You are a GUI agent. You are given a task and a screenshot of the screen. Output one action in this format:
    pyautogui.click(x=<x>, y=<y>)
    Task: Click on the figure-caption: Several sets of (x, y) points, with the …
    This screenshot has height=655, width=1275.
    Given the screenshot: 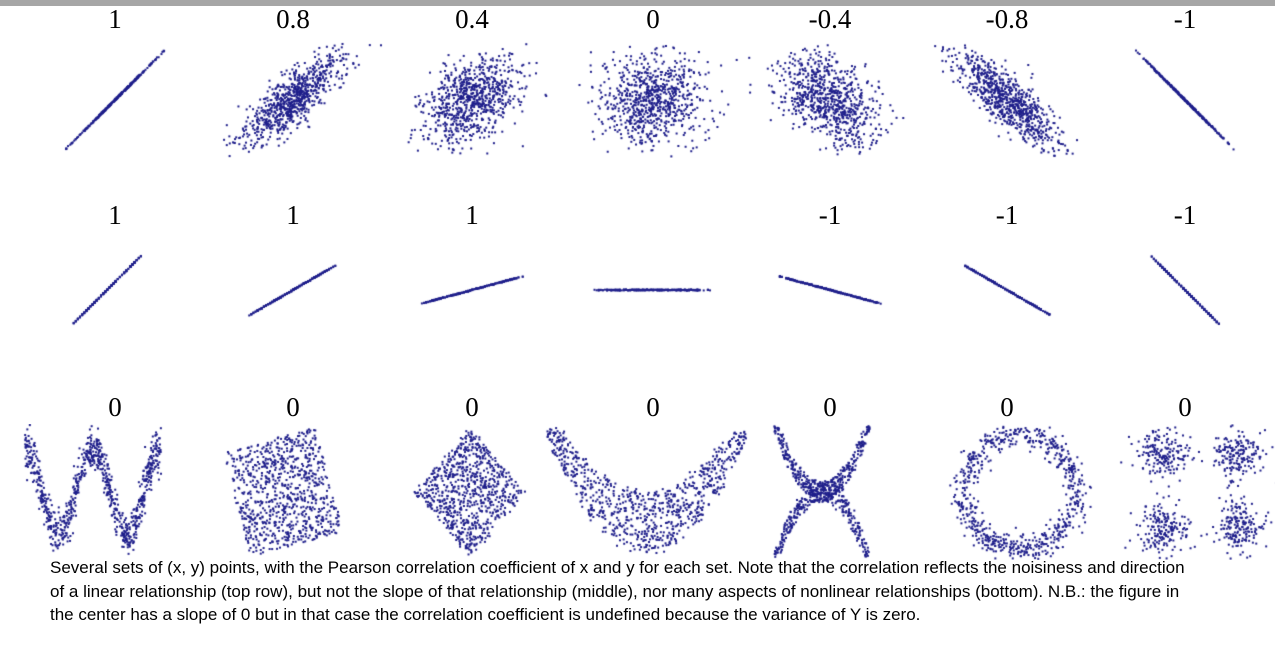 What is the action you would take?
    pyautogui.click(x=655, y=591)
    